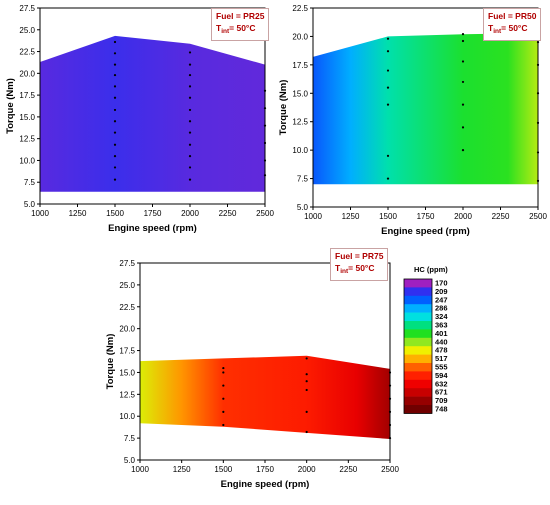 Image resolution: width=550 pixels, height=505 pixels. Describe the element at coordinates (307, 398) in the screenshot. I see `data-points` at that location.